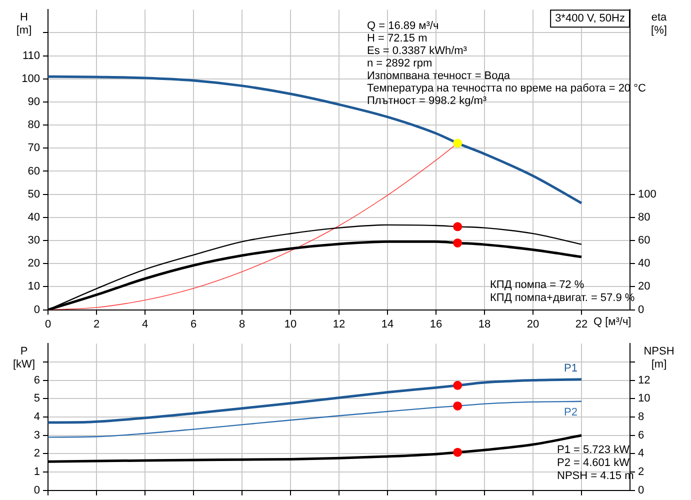 Image resolution: width=691 pixels, height=500 pixels. Describe the element at coordinates (644, 398) in the screenshot. I see `y2-tick-label: 10` at that location.